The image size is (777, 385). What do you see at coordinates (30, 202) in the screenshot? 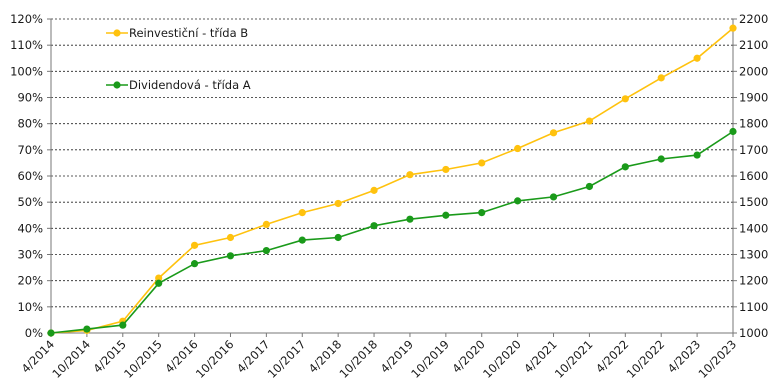
I see `y-left-tick-label: 50%` at bounding box center [30, 202].